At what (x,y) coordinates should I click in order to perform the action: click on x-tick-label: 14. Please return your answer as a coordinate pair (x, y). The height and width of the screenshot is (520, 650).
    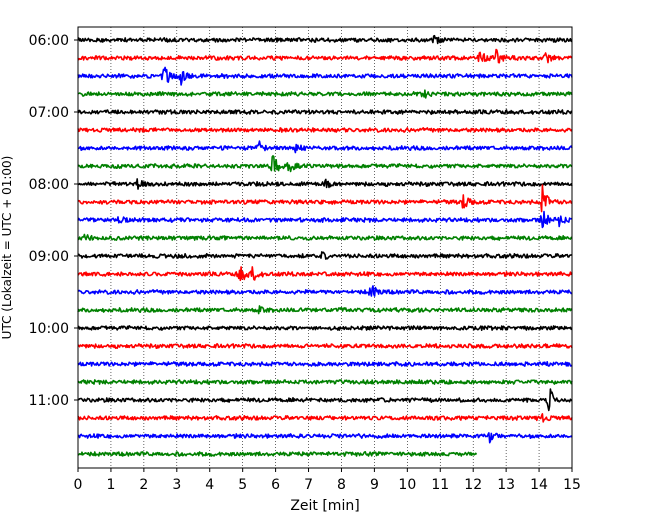
    Looking at the image, I should click on (539, 485).